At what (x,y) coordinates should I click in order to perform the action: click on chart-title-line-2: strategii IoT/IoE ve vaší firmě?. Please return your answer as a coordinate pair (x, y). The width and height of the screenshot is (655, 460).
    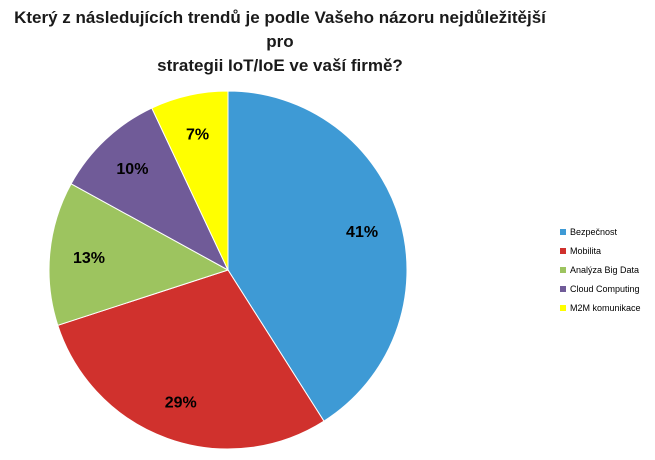
    Looking at the image, I should click on (280, 65).